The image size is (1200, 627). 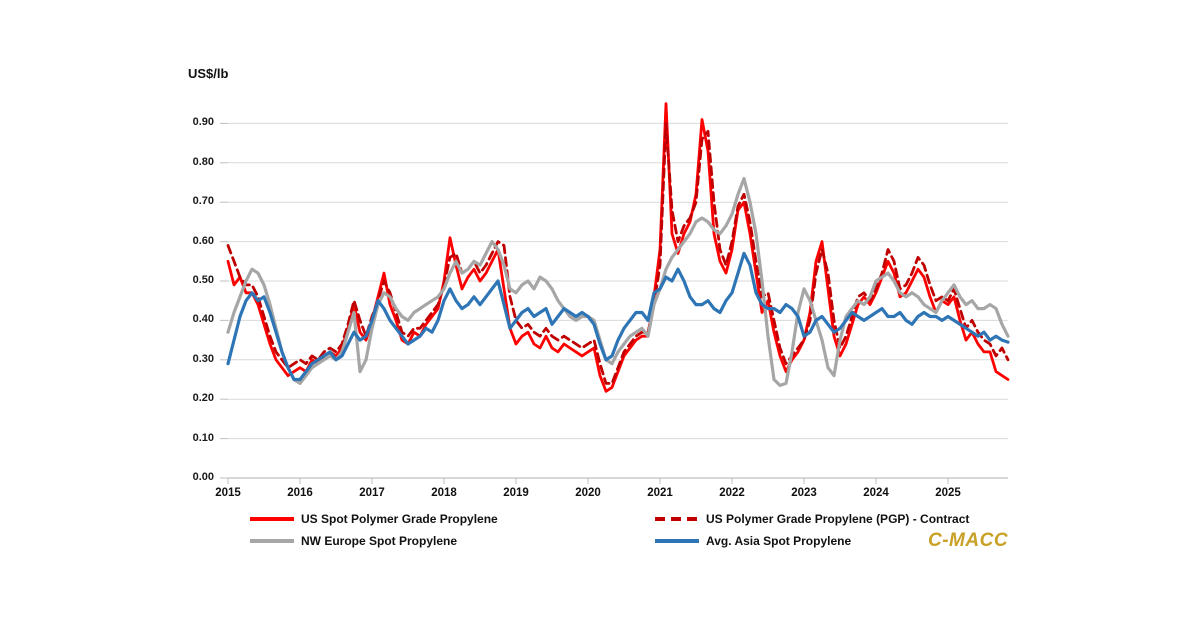 What do you see at coordinates (203, 477) in the screenshot?
I see `y-tick-label: 0.00` at bounding box center [203, 477].